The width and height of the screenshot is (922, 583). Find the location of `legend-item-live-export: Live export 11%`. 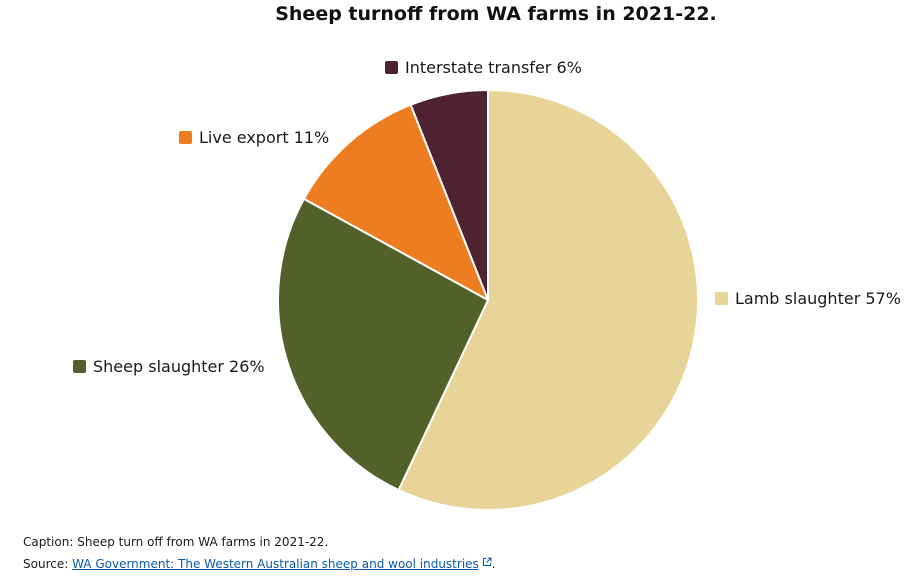

legend-item-live-export: Live export 11% is located at coordinates (254, 137).